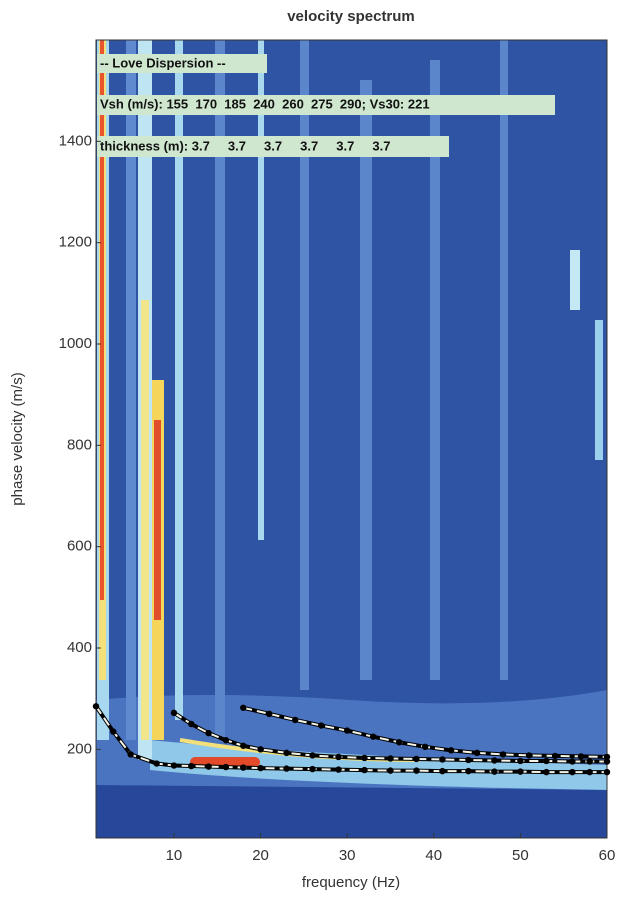 The height and width of the screenshot is (897, 626). What do you see at coordinates (607, 855) in the screenshot?
I see `x-tick-label: 60` at bounding box center [607, 855].